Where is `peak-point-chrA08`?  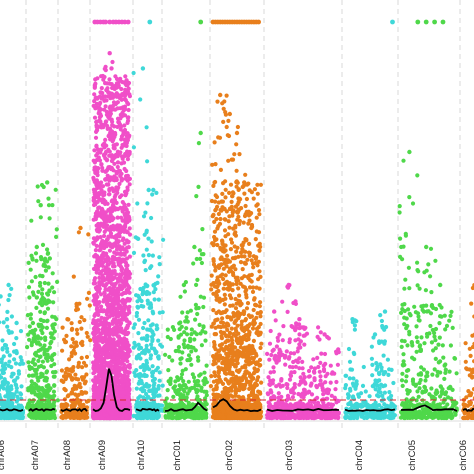
peak-point-chrA08 is located at coordinates (67, 319).